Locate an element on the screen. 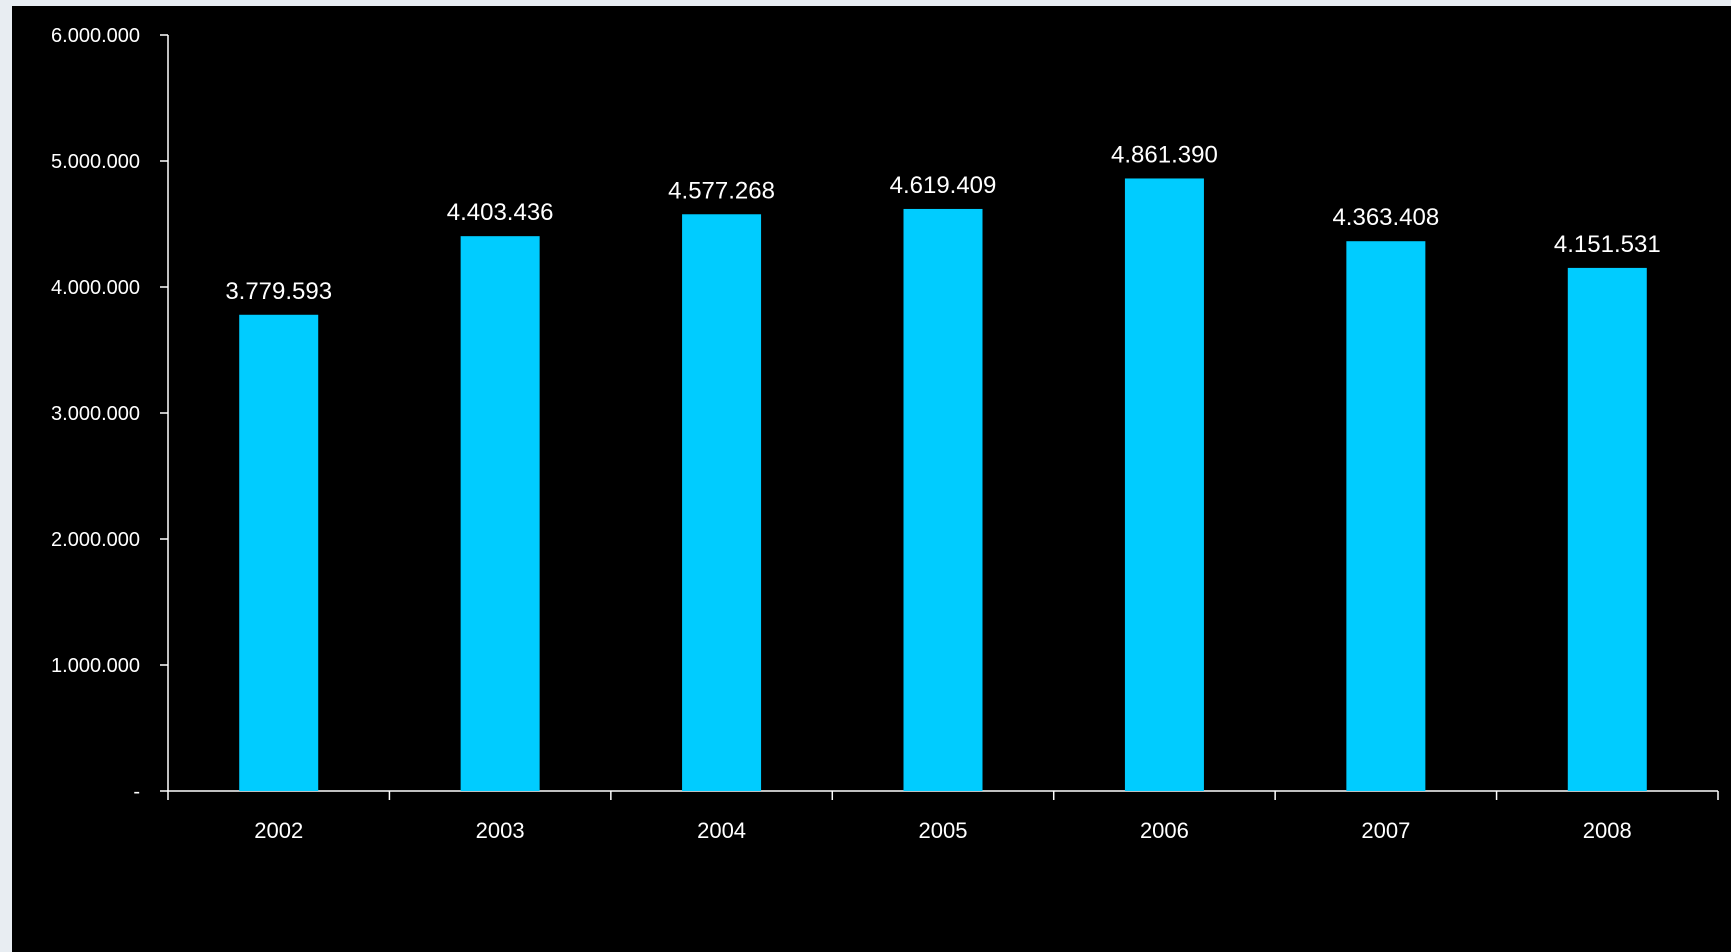  y-tick-label: 6.000.000 is located at coordinates (95, 36).